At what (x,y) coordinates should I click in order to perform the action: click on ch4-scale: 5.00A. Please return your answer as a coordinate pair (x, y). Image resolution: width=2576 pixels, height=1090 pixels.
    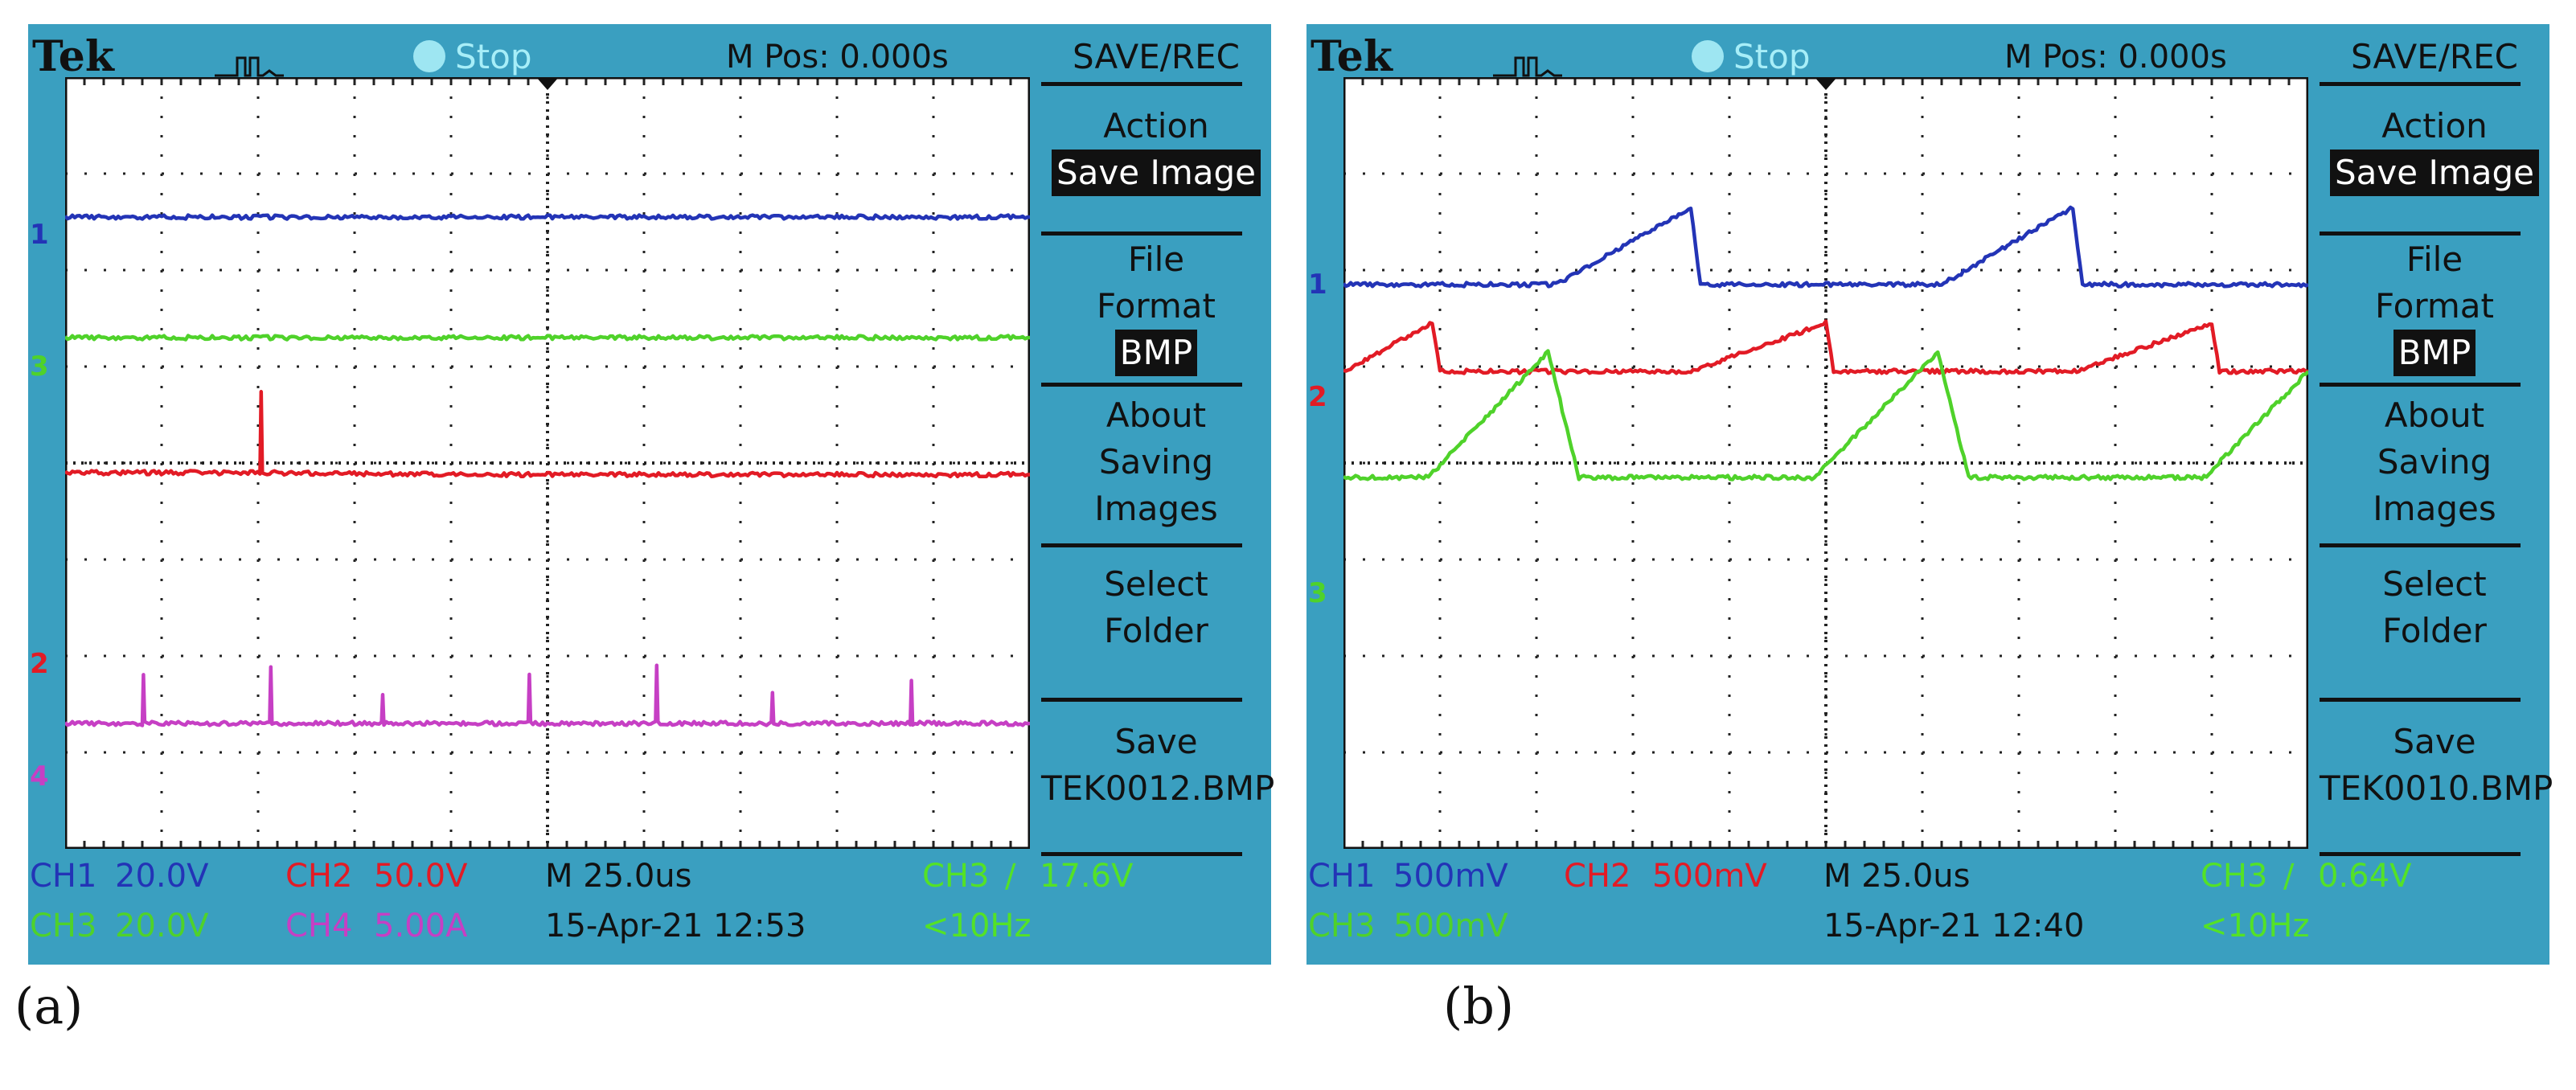
    Looking at the image, I should click on (421, 926).